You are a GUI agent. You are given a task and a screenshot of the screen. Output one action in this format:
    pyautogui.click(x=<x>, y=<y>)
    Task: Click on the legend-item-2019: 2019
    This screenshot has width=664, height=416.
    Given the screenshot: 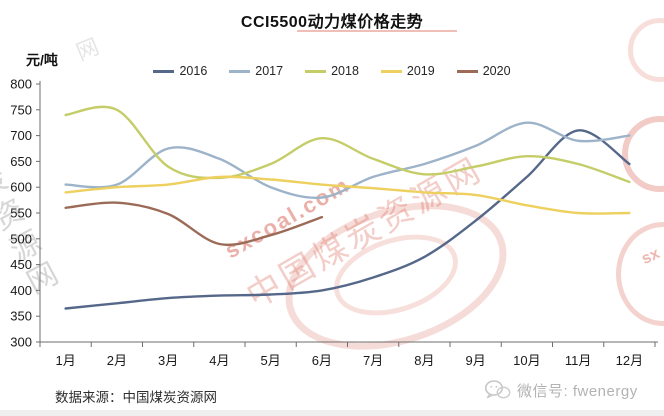 What is the action you would take?
    pyautogui.click(x=407, y=71)
    